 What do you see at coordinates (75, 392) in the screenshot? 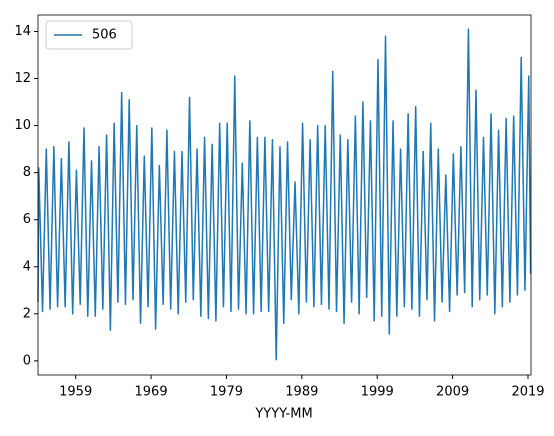
I see `x-tick-label: 1959` at bounding box center [75, 392].